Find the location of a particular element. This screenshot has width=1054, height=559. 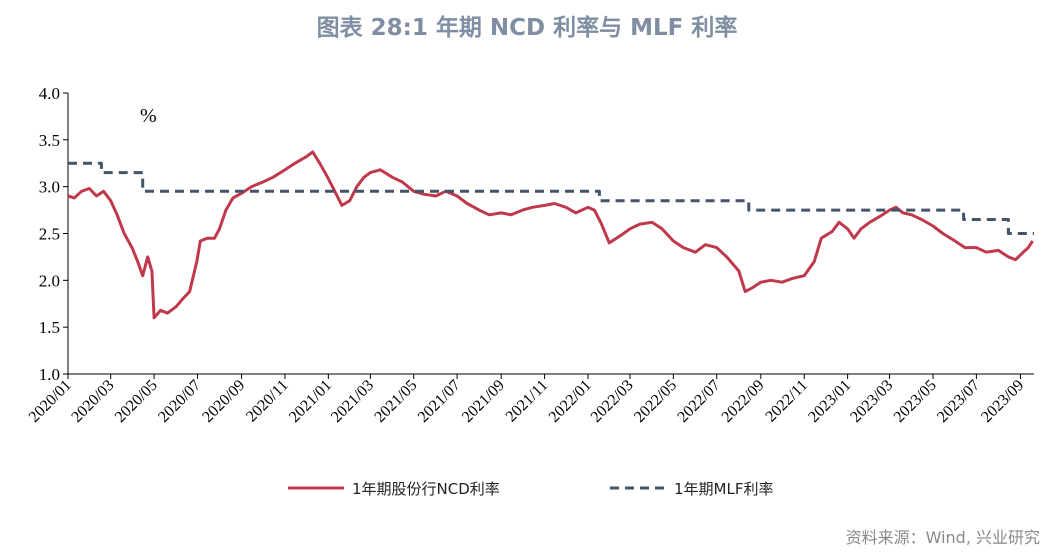

legend-label-2: 1年期MLF利率 is located at coordinates (723, 489).